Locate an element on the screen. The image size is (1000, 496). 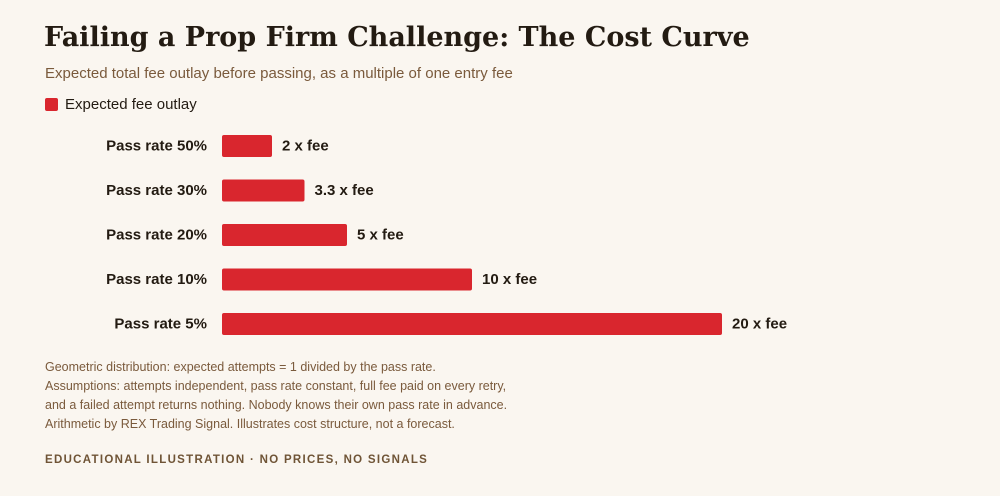
data-label: 20 x fee is located at coordinates (759, 324).